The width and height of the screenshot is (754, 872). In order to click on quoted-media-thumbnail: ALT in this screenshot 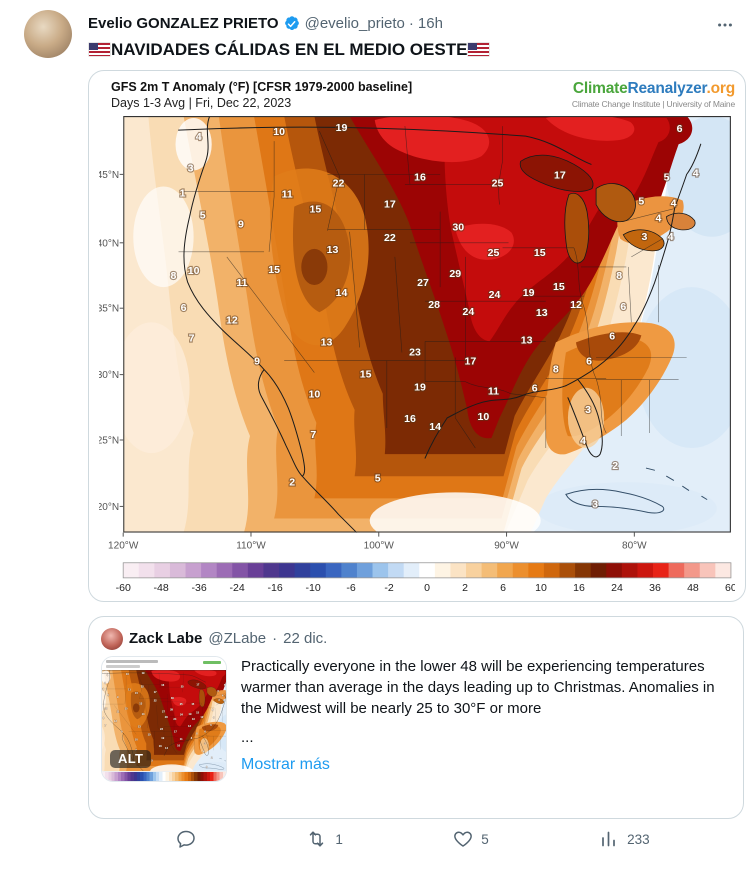, I will do `click(164, 719)`.